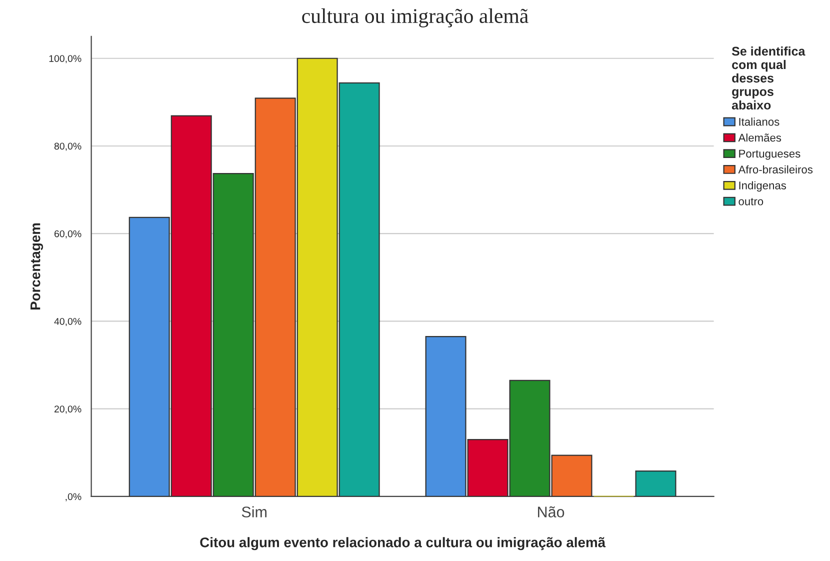 The image size is (830, 561). I want to click on y-tick-label: 80,0%, so click(68, 146).